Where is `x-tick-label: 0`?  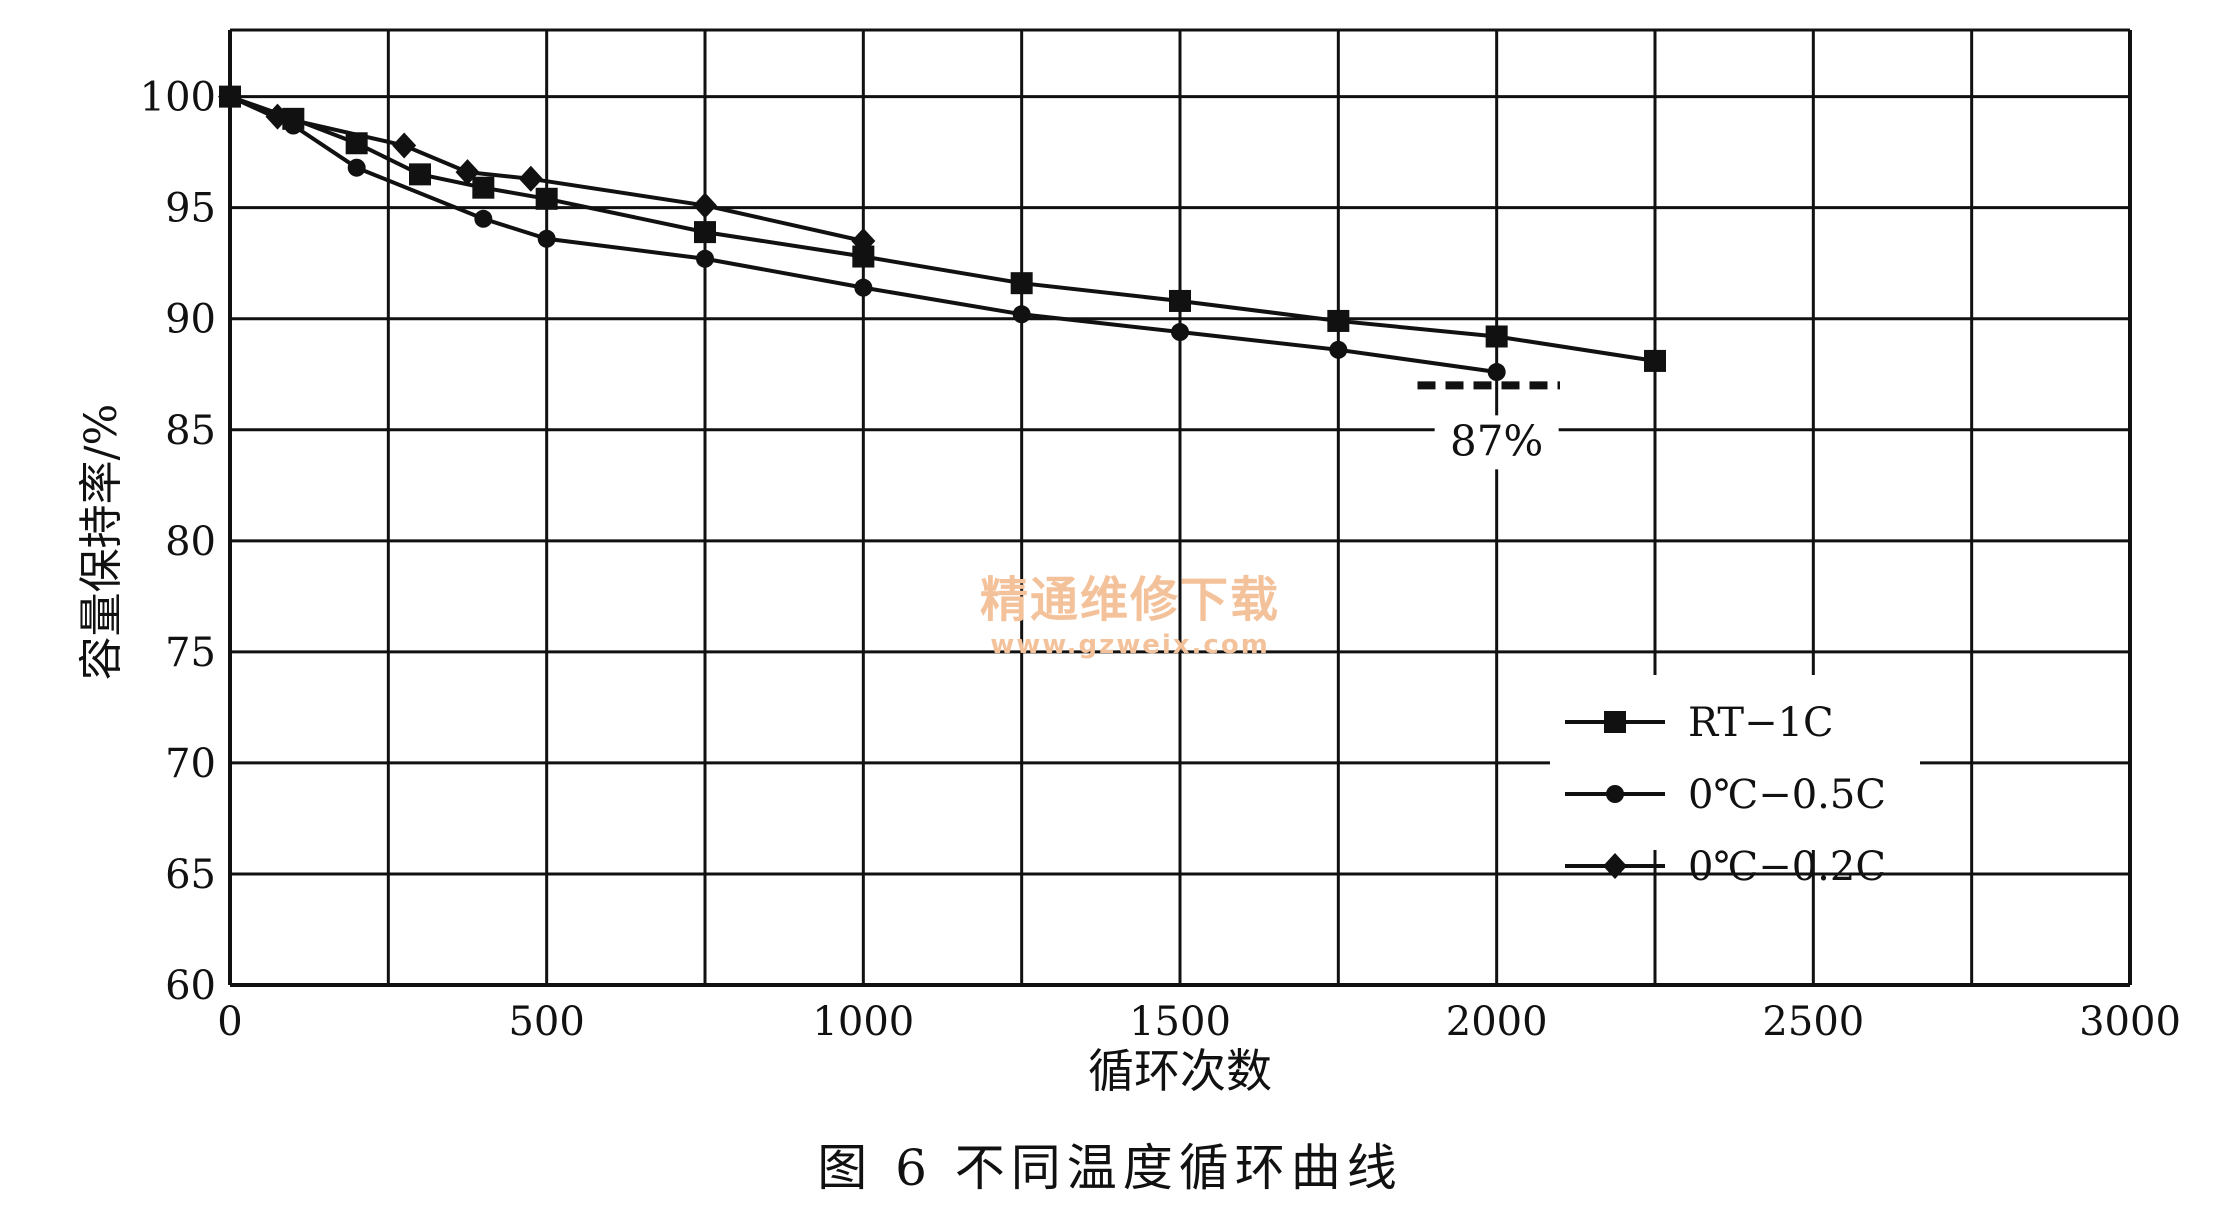 x-tick-label: 0 is located at coordinates (229, 1022).